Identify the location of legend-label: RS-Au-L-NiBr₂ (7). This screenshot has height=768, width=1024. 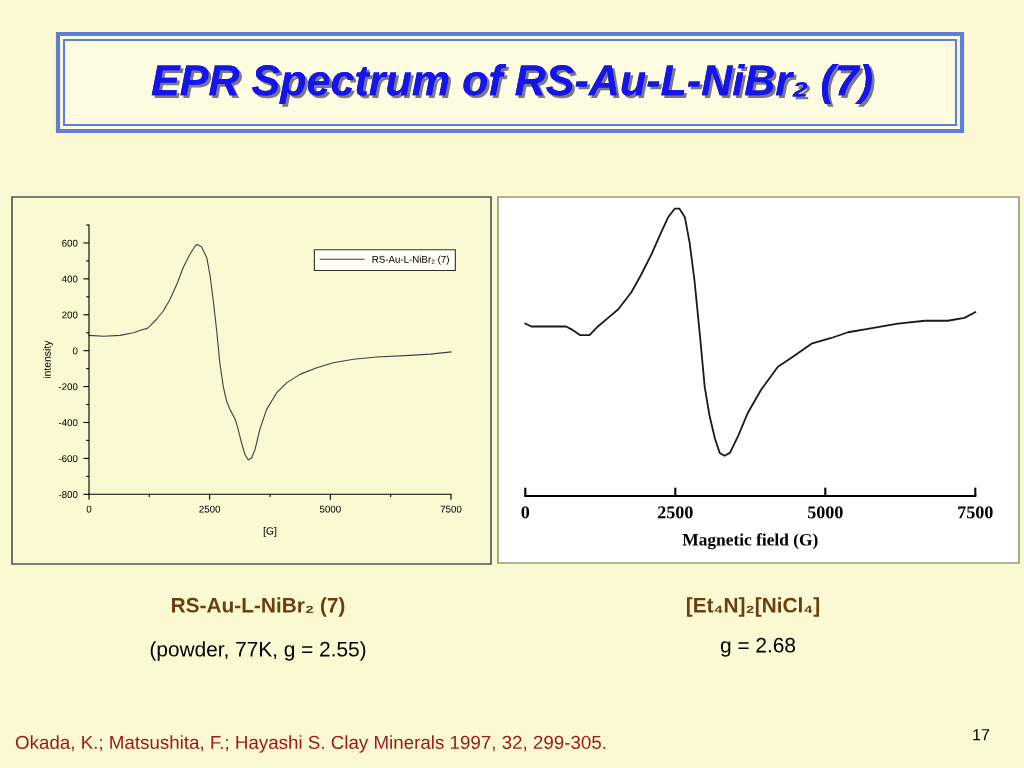
(410, 260).